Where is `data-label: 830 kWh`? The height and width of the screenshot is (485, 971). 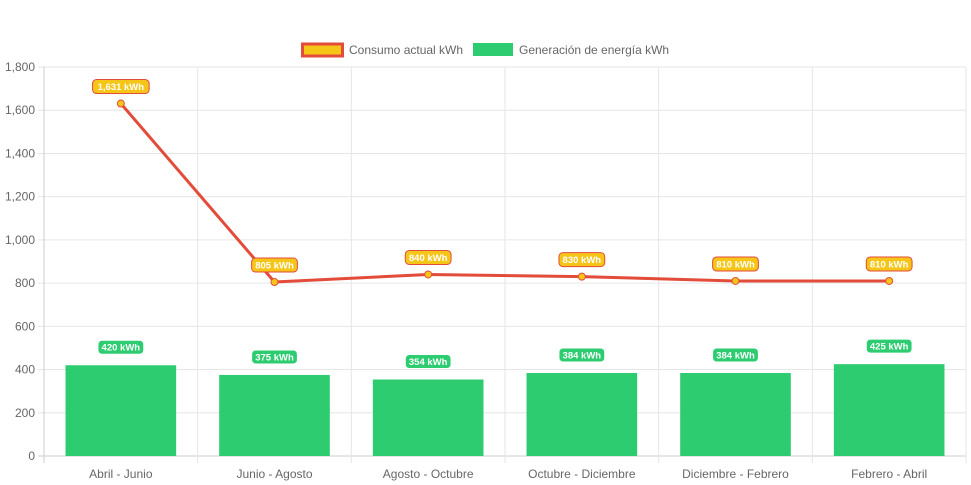 data-label: 830 kWh is located at coordinates (582, 260).